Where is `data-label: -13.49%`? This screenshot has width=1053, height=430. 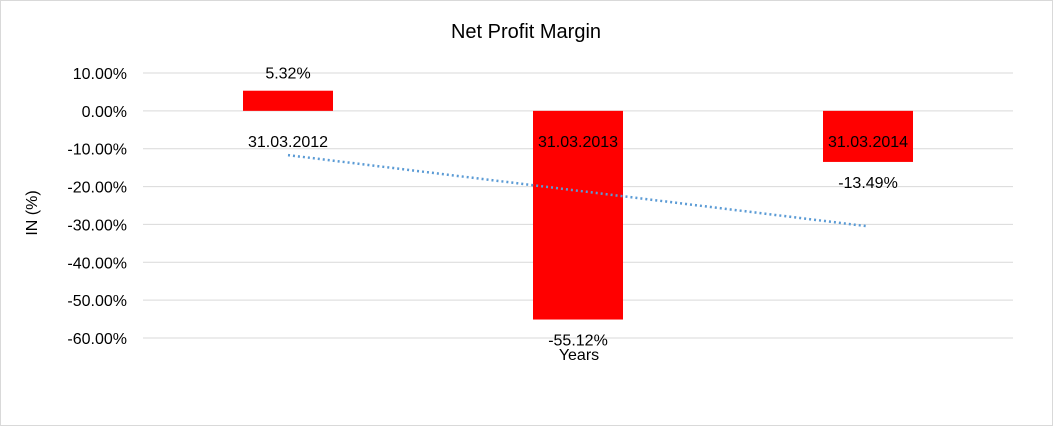 data-label: -13.49% is located at coordinates (868, 183).